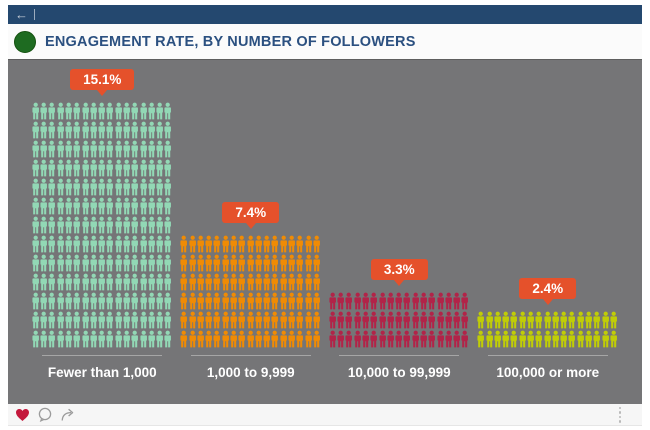 The width and height of the screenshot is (650, 430). I want to click on comment-bubble-icon, so click(45, 414).